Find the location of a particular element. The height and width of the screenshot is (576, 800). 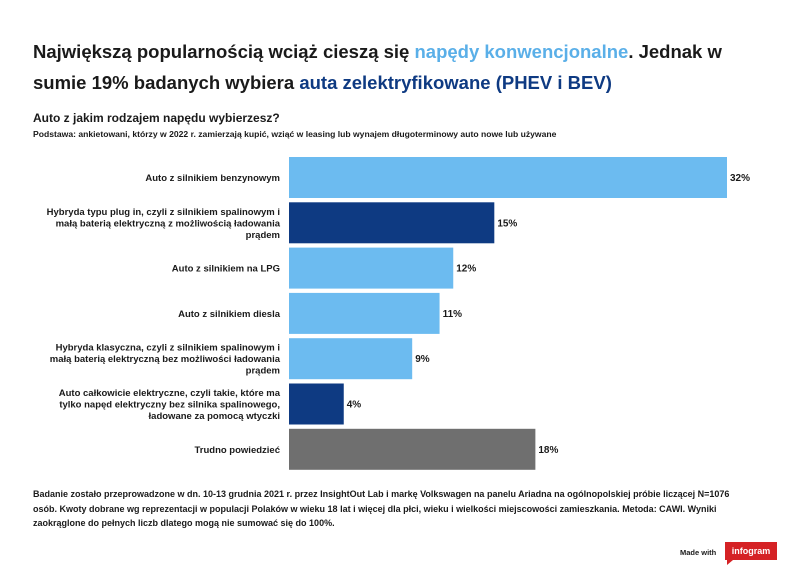

infogram-logo: infogram is located at coordinates (751, 551).